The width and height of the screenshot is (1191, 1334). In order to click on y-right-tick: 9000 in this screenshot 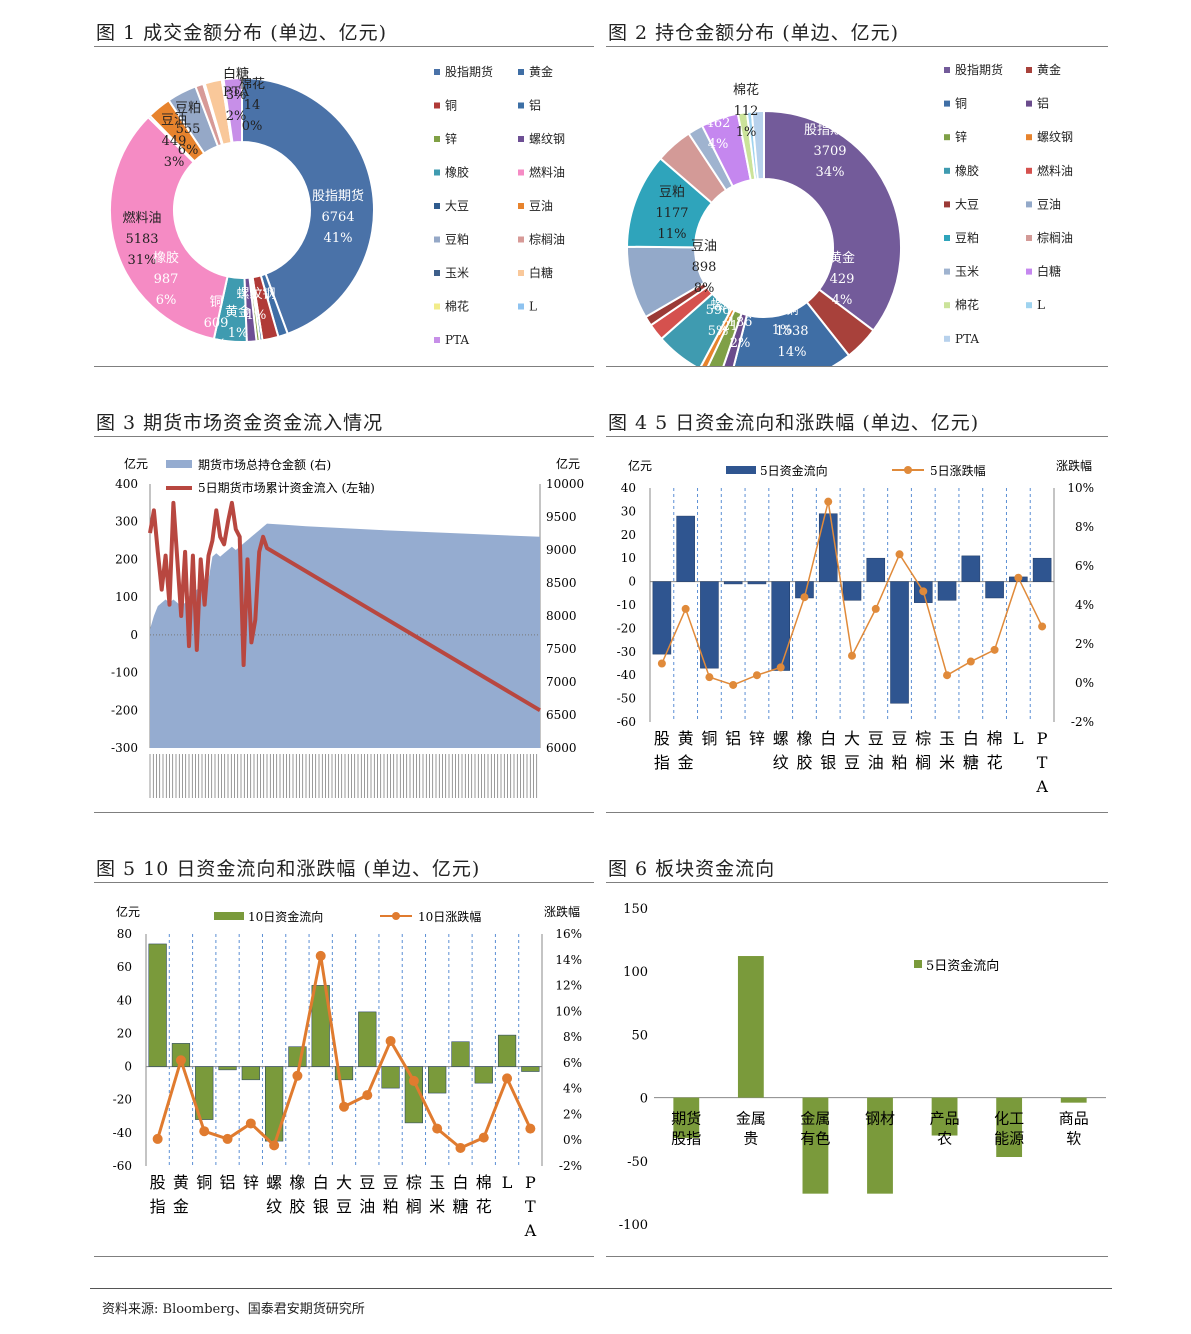, I will do `click(561, 550)`.